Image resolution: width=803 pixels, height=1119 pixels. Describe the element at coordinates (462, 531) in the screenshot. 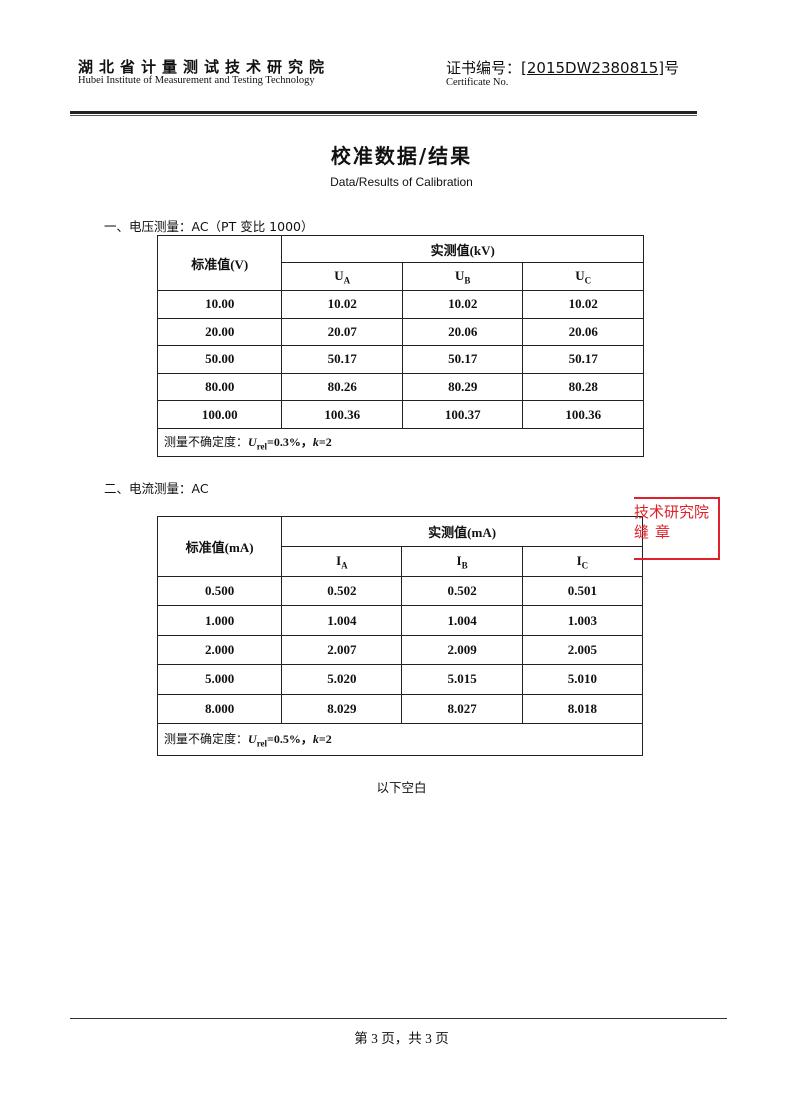

I see `measured-value-header: 实测值(mA)` at that location.